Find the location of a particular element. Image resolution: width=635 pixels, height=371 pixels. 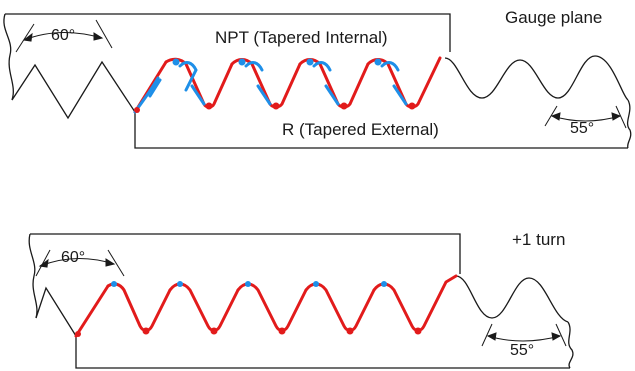

bottom-r-angle-label: 55° is located at coordinates (522, 350).